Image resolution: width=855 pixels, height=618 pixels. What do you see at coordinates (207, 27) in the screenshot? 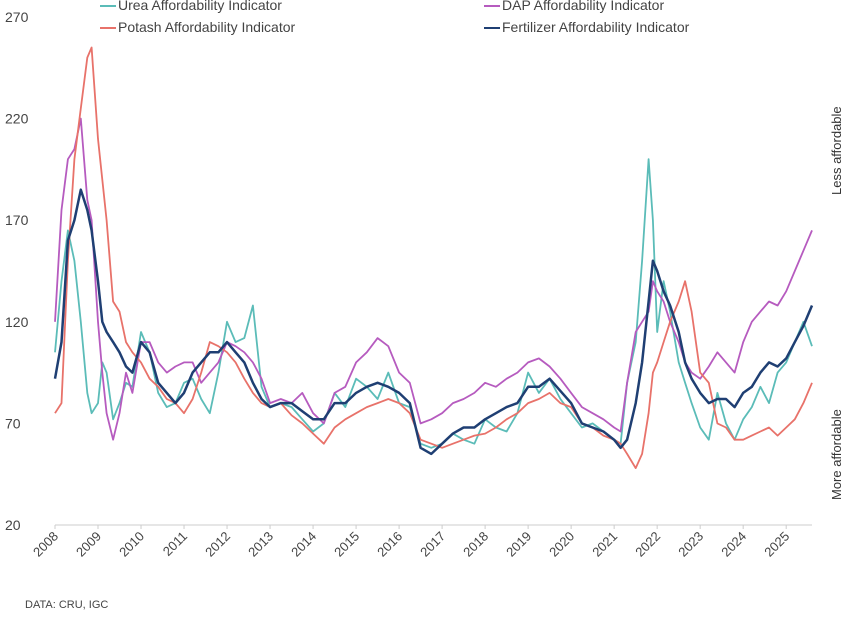
I see `legend-label-potash: Potash Affordability Indicator` at bounding box center [207, 27].